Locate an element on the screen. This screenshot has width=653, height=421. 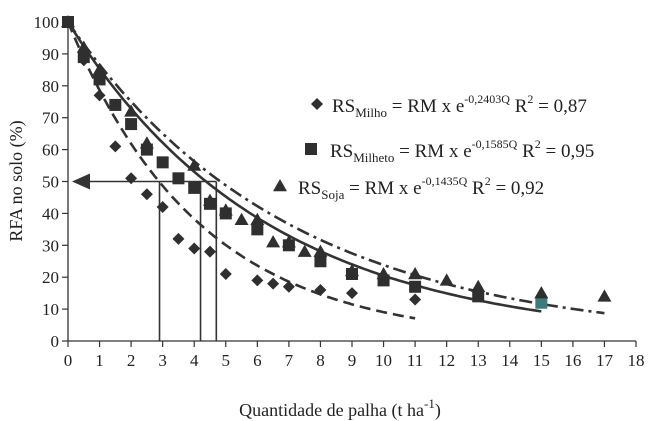
y-tick-label: 20 is located at coordinates (50, 277).